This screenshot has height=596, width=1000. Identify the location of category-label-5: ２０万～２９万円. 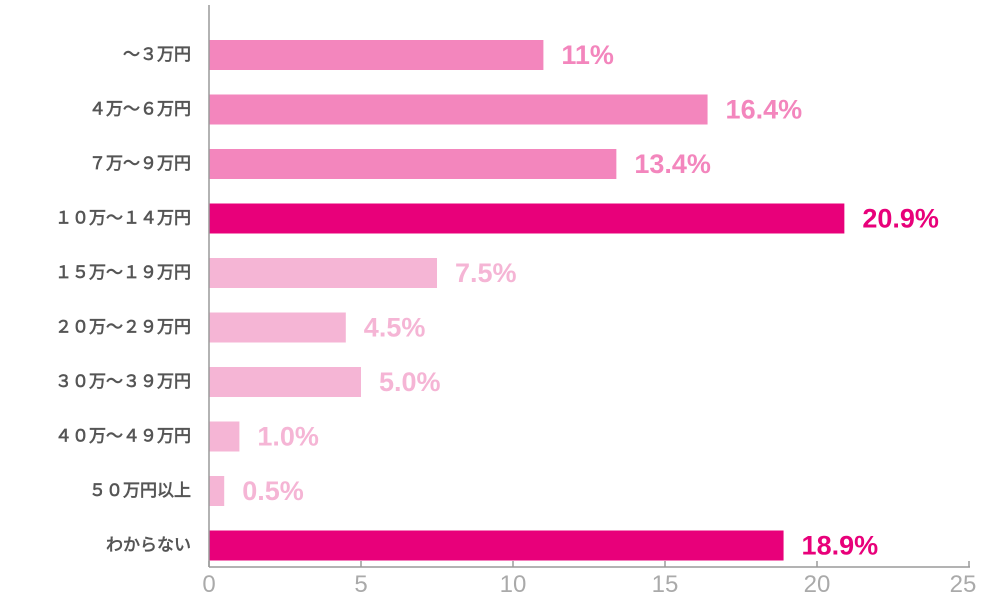
(123, 328).